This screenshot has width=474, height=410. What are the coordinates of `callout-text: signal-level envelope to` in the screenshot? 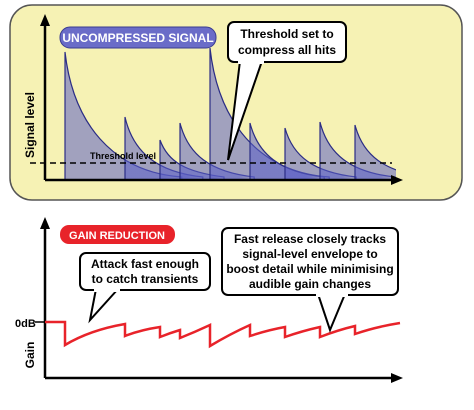 It's located at (309, 254).